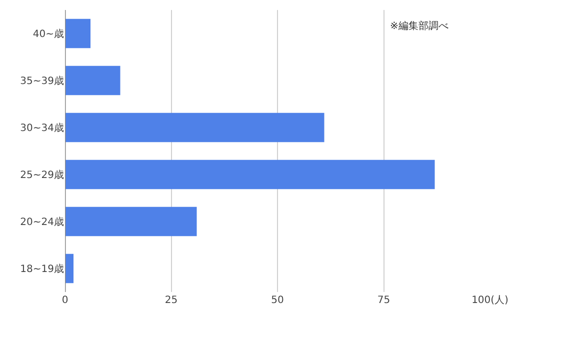 Image resolution: width=570 pixels, height=347 pixels. I want to click on y-tick-label: 25~29歳, so click(42, 175).